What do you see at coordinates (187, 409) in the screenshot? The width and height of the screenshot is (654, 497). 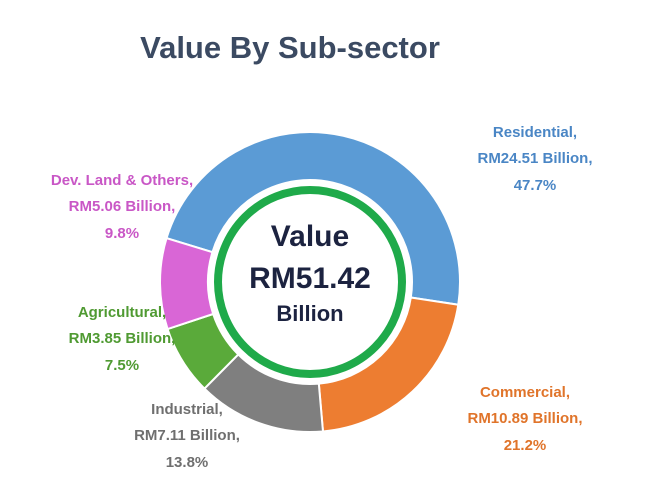 I see `slice-label: Industrial,` at bounding box center [187, 409].